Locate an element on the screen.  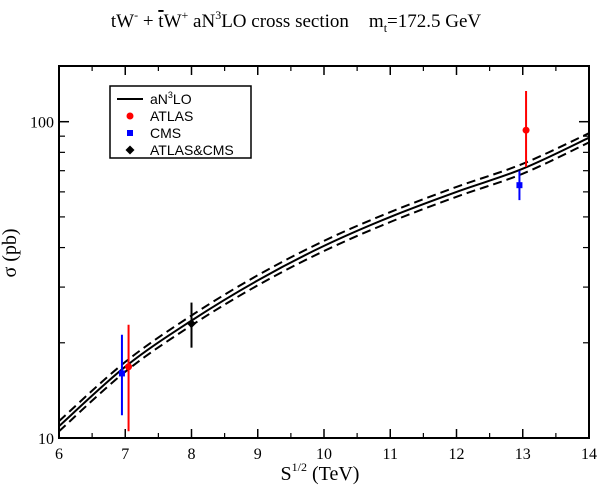
legend-label: ATLAS&CMS is located at coordinates (192, 150).